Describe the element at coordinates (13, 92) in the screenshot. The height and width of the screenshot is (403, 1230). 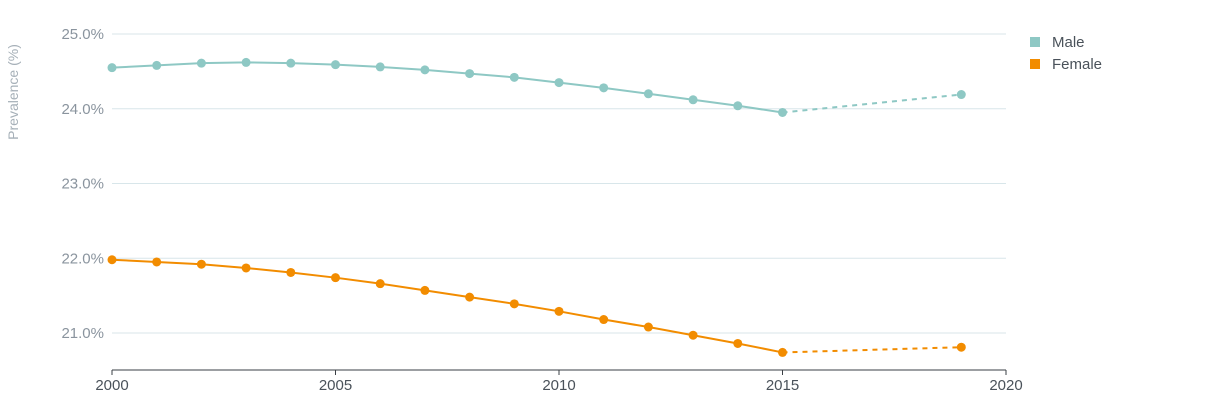
I see `y-axis-title: Prevalence (%)` at that location.